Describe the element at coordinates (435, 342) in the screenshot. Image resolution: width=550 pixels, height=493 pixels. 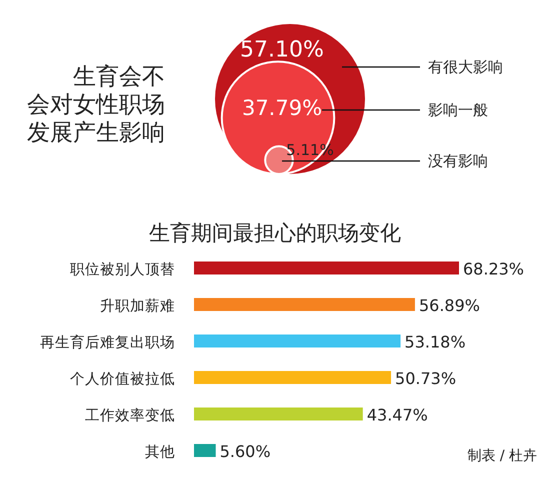
I see `data-label: 53.18%` at that location.